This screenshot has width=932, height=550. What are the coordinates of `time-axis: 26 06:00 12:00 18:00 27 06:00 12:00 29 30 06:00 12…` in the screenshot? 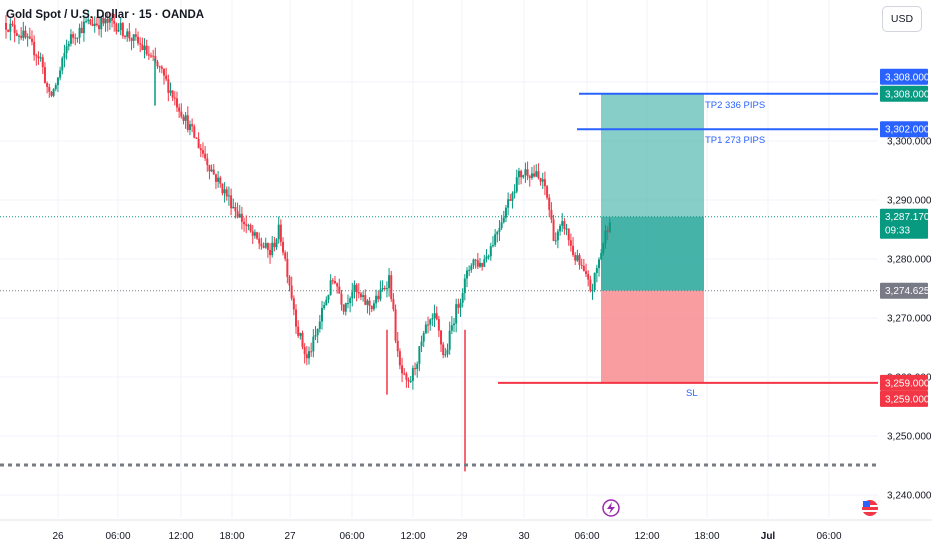 It's located at (466, 530).